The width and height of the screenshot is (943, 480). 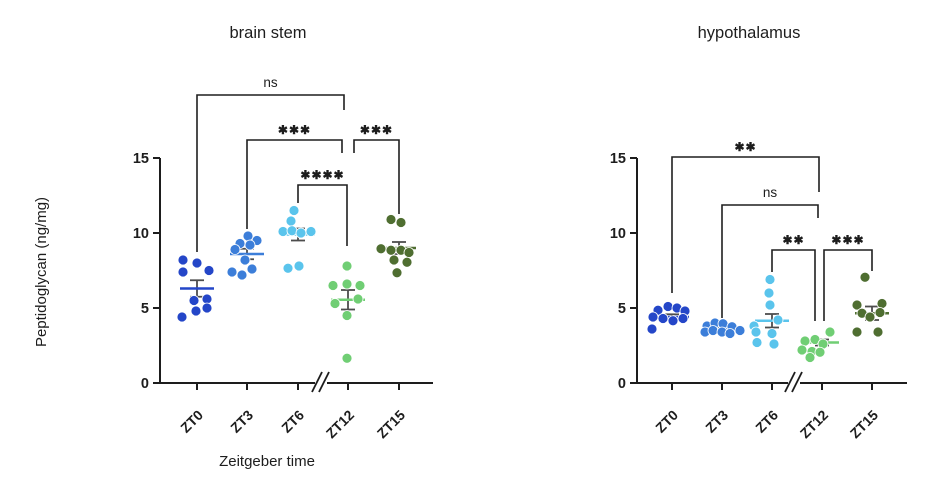 What do you see at coordinates (145, 309) in the screenshot?
I see `y-tick-label: 5` at bounding box center [145, 309].